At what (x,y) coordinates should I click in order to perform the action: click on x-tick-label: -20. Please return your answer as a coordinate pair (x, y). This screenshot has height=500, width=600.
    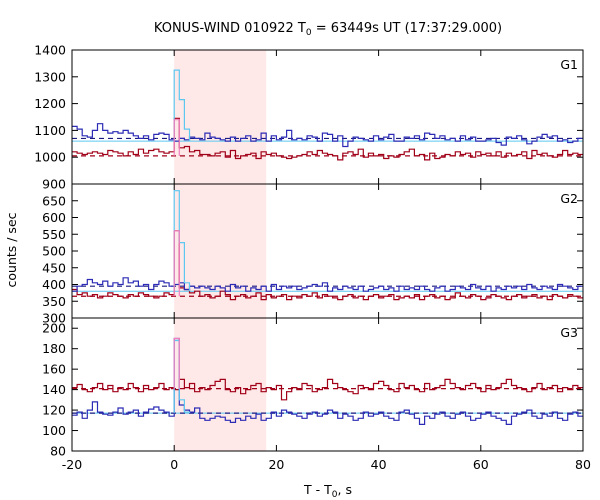
    Looking at the image, I should click on (72, 464).